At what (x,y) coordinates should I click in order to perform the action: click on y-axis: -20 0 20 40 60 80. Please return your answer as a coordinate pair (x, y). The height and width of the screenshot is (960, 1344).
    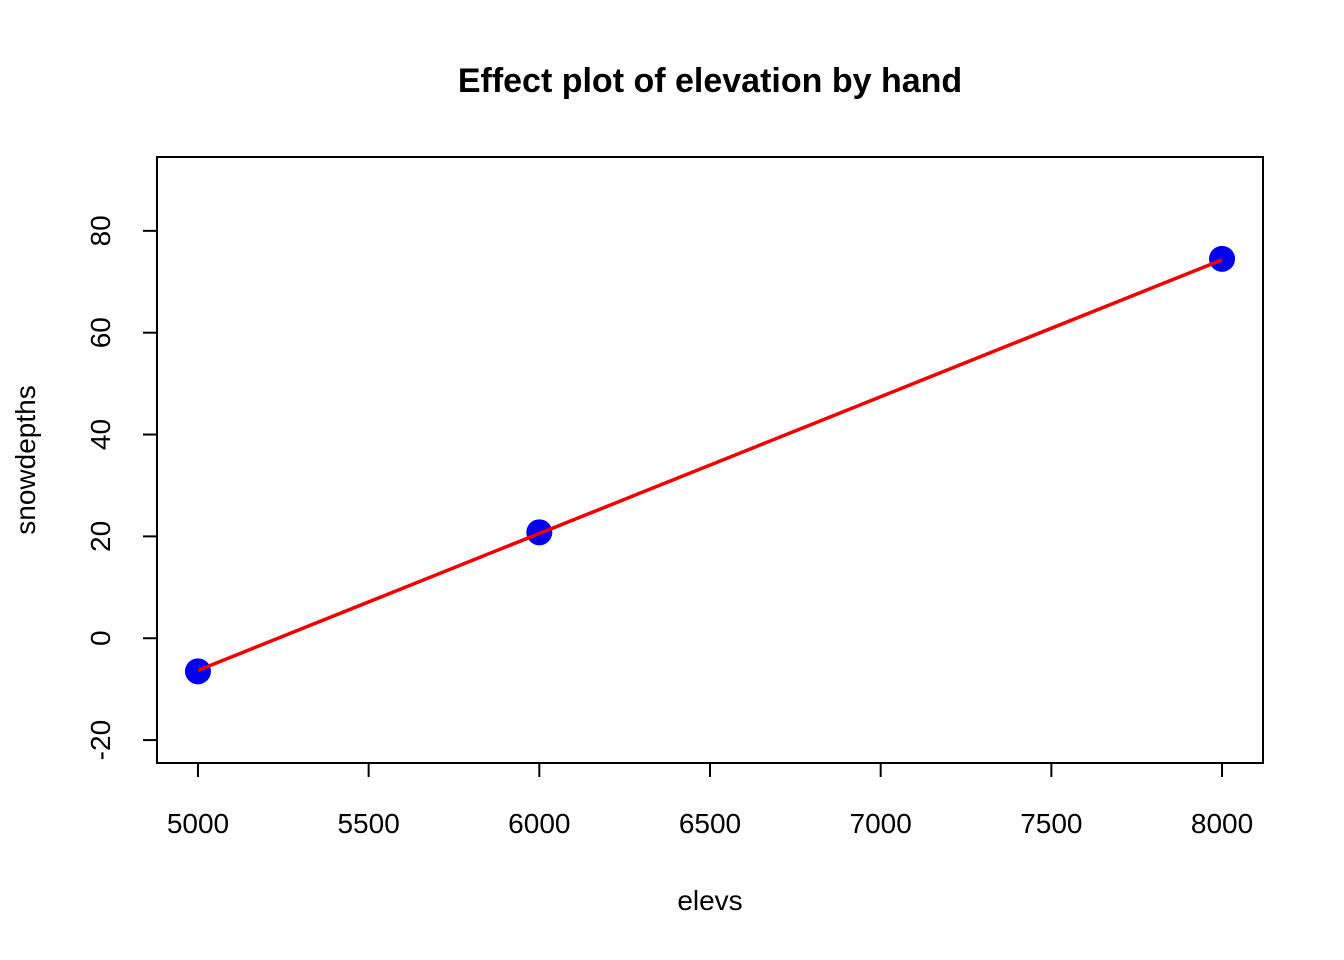
    Looking at the image, I should click on (121, 487).